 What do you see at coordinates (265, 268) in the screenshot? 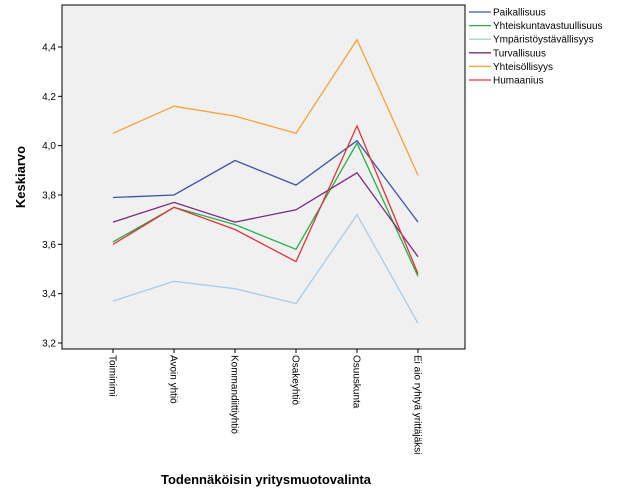
I see `series-line-ymp-rist-yst-v-llisyys` at bounding box center [265, 268].